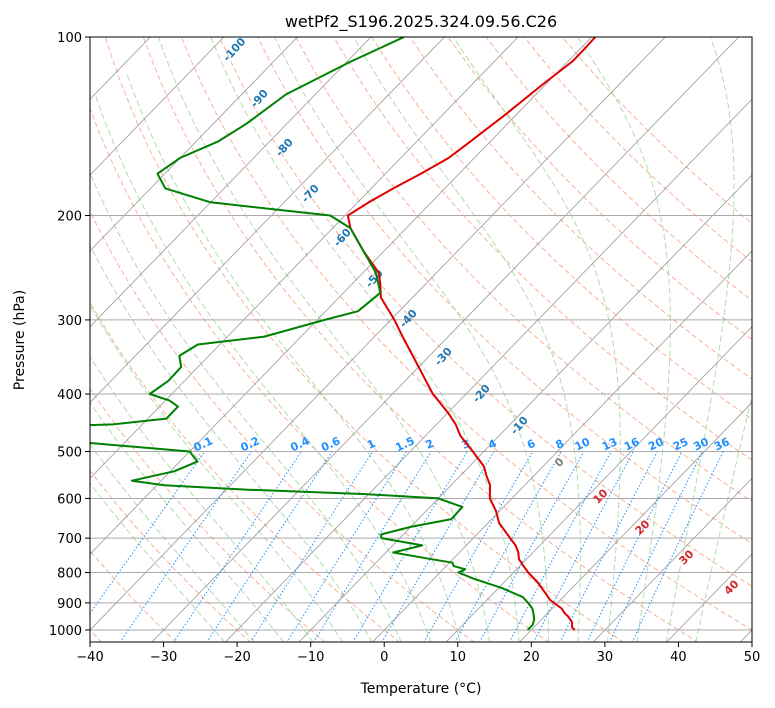 The image size is (775, 708). Describe the element at coordinates (20, 340) in the screenshot. I see `y-axis-label: Pressure (hPa)` at that location.